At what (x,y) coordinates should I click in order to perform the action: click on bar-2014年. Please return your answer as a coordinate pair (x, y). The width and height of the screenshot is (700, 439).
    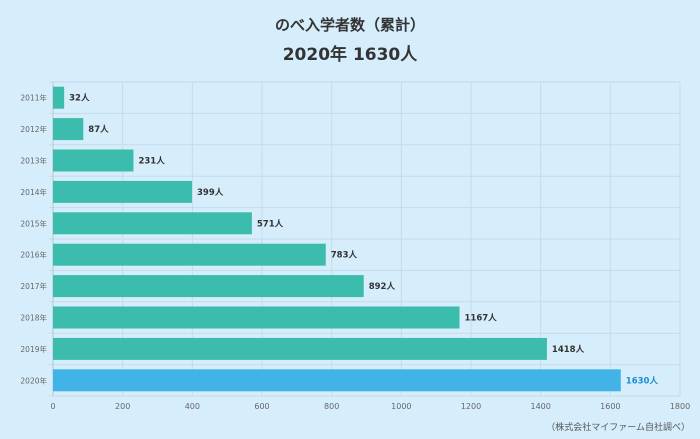
    Looking at the image, I should click on (122, 191).